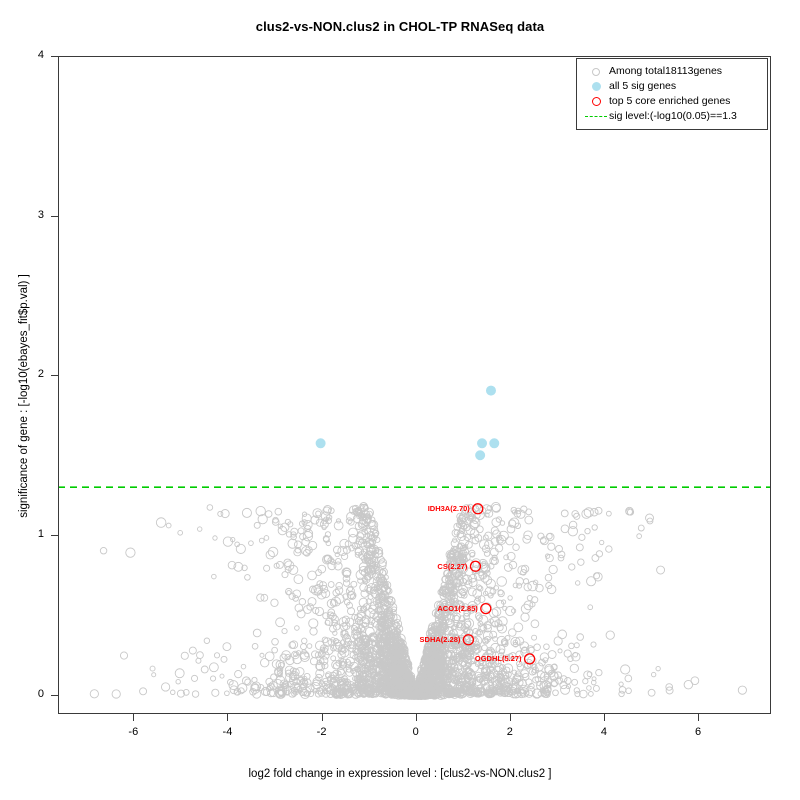  Describe the element at coordinates (448, 509) in the screenshot. I see `gene-label: IDH3A(2.70)` at that location.